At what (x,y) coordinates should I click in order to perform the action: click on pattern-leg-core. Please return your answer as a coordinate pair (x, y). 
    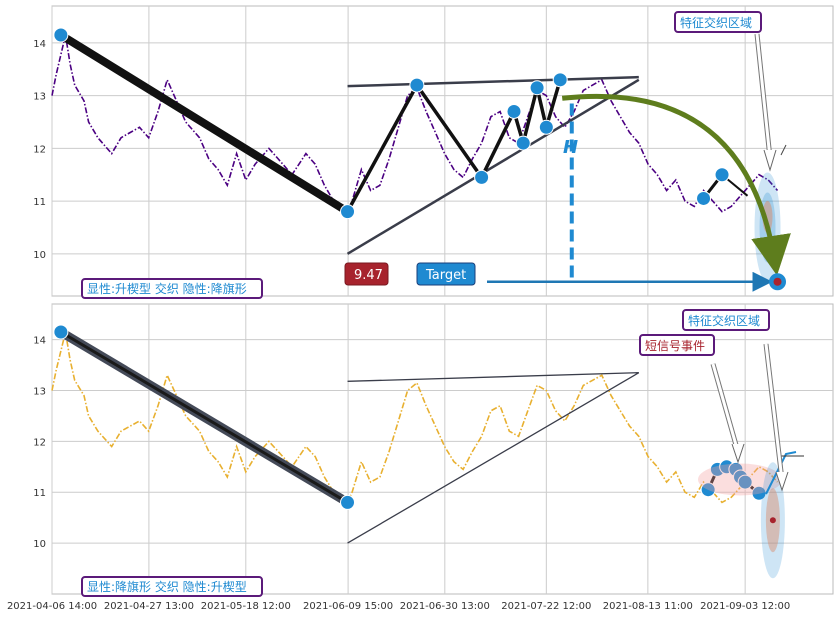
    Looking at the image, I should click on (204, 417).